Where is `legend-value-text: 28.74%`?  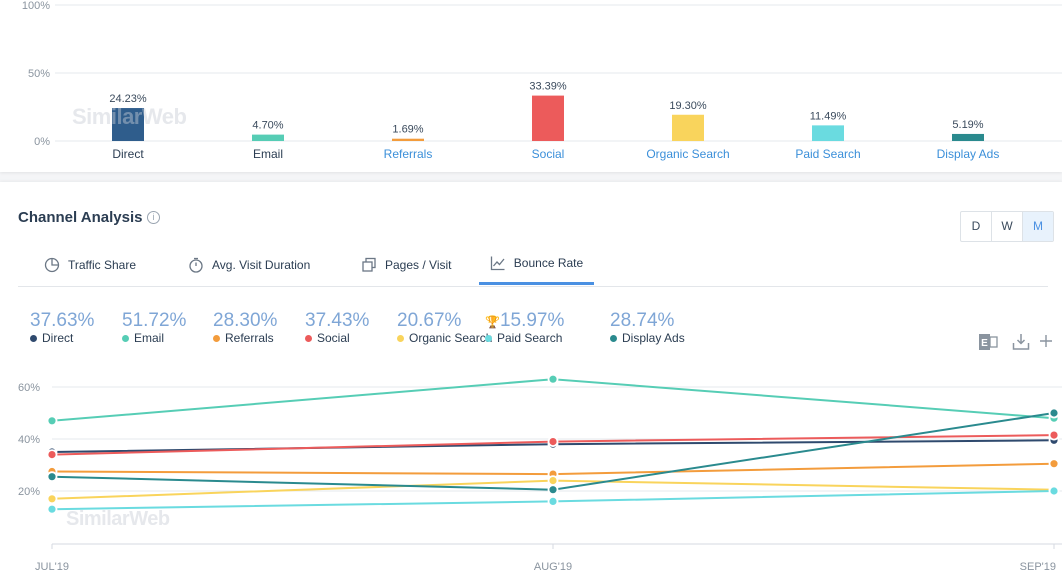 legend-value-text: 28.74% is located at coordinates (642, 320).